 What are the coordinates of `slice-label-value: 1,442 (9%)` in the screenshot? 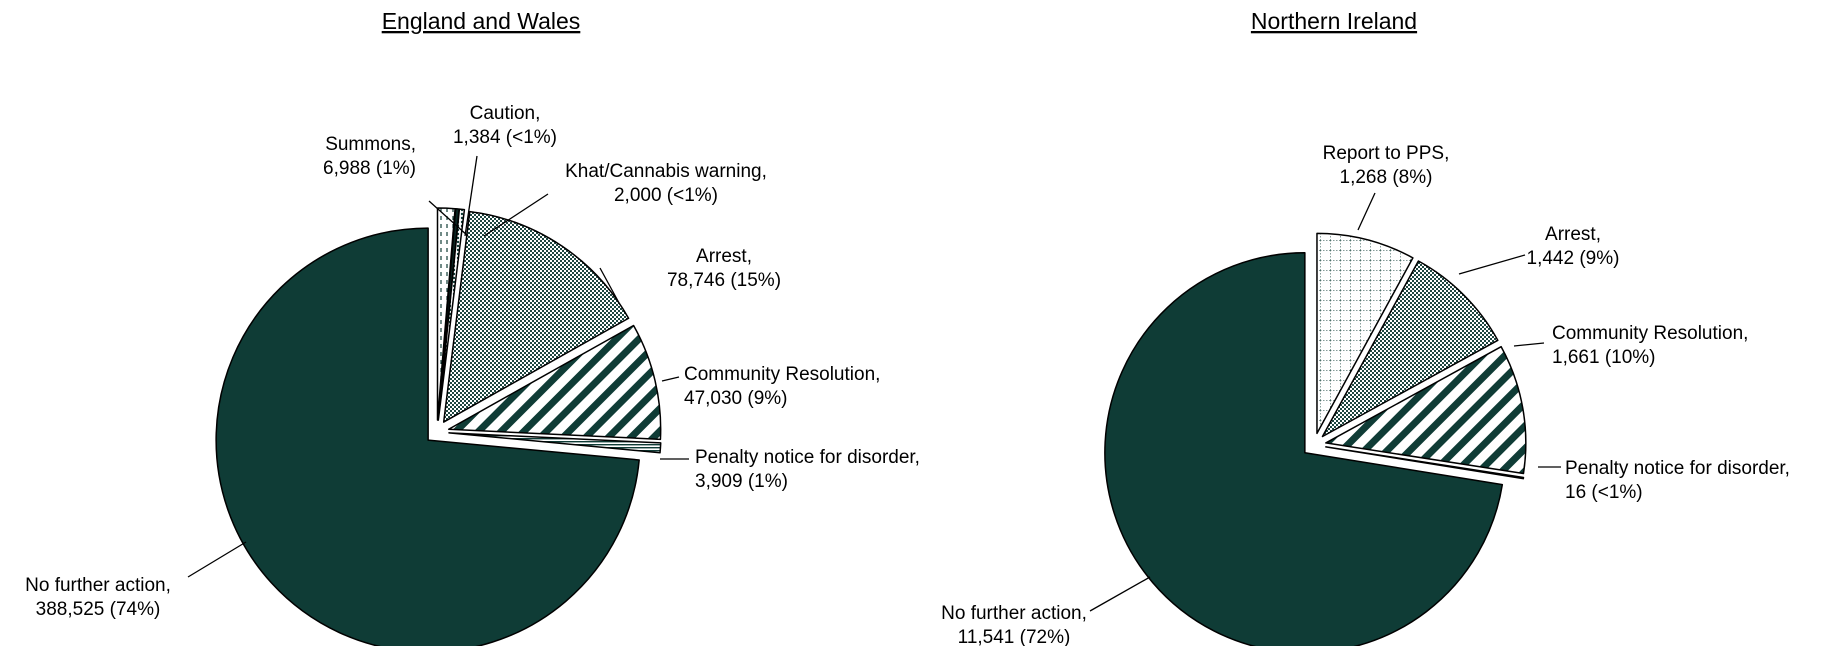 It's located at (1573, 258).